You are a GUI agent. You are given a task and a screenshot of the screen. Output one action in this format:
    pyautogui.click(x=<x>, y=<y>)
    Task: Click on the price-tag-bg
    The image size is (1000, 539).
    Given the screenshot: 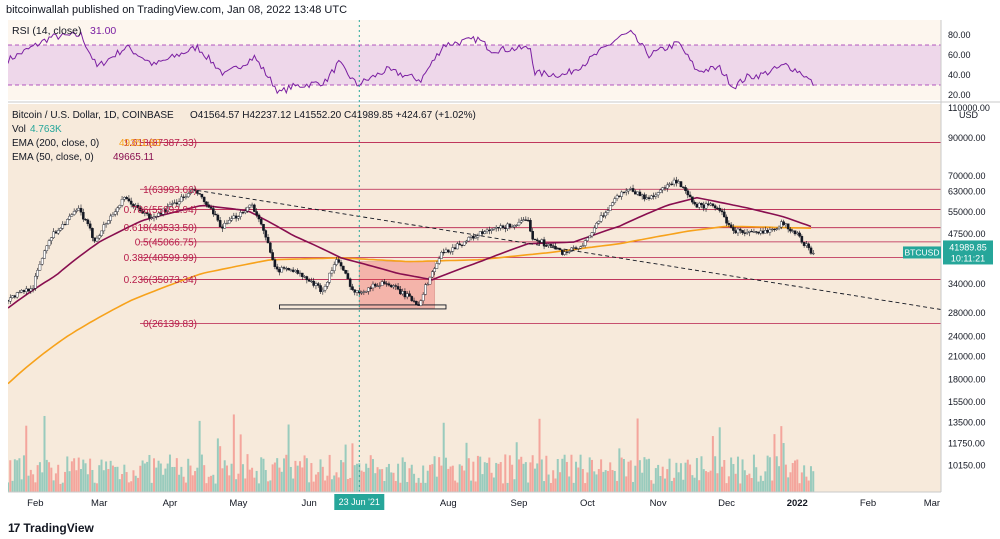 What is the action you would take?
    pyautogui.click(x=968, y=252)
    